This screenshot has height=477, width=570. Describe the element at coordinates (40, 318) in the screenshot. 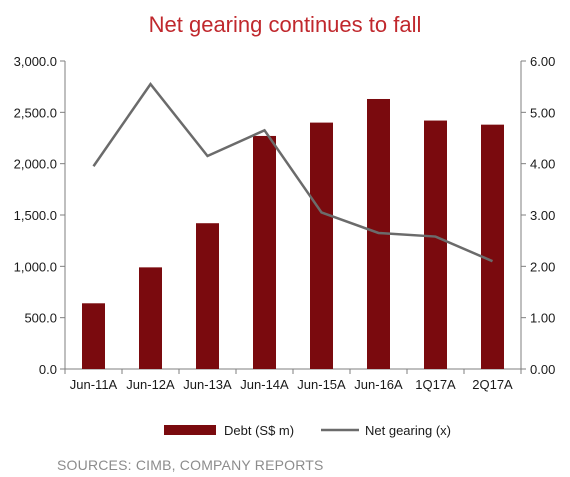

I see `left-axis-tick-label: 500.0` at that location.